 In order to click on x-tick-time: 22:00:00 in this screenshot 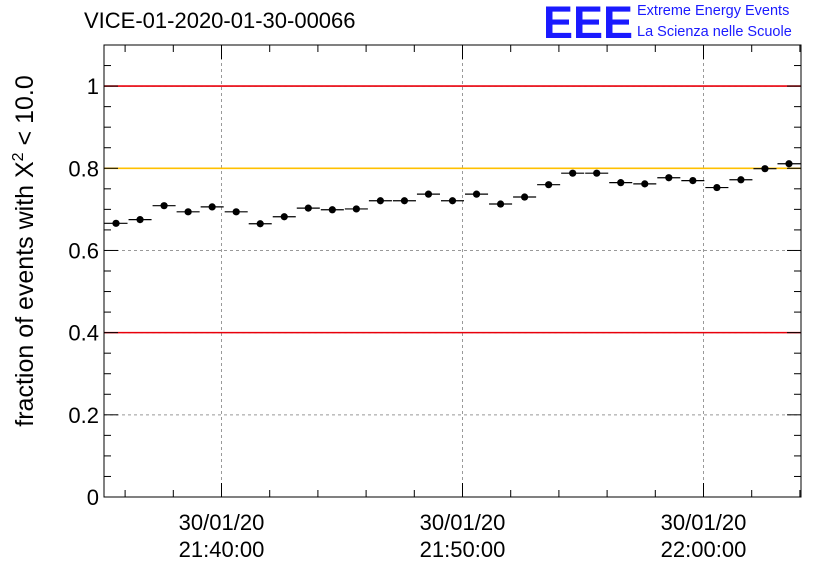, I will do `click(704, 549)`.